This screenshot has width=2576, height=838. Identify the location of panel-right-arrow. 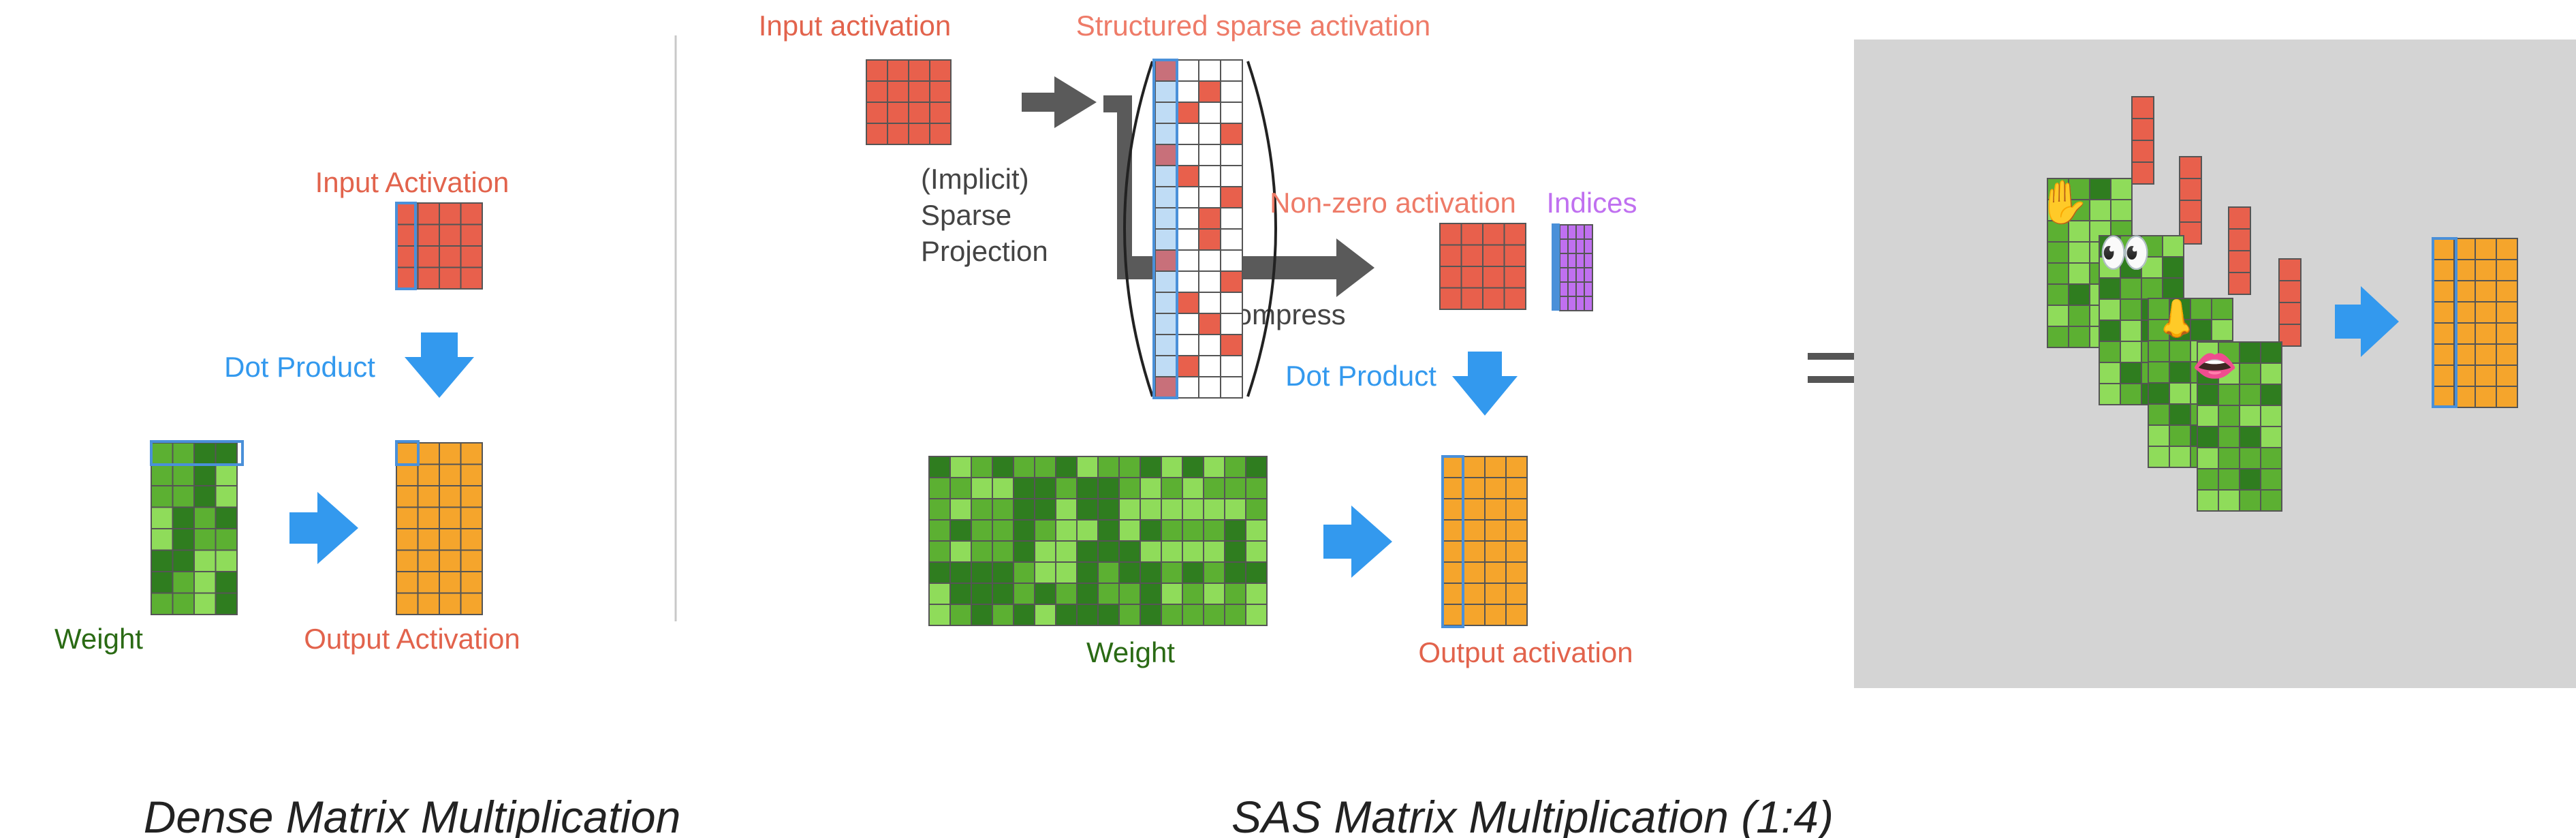
(2367, 321).